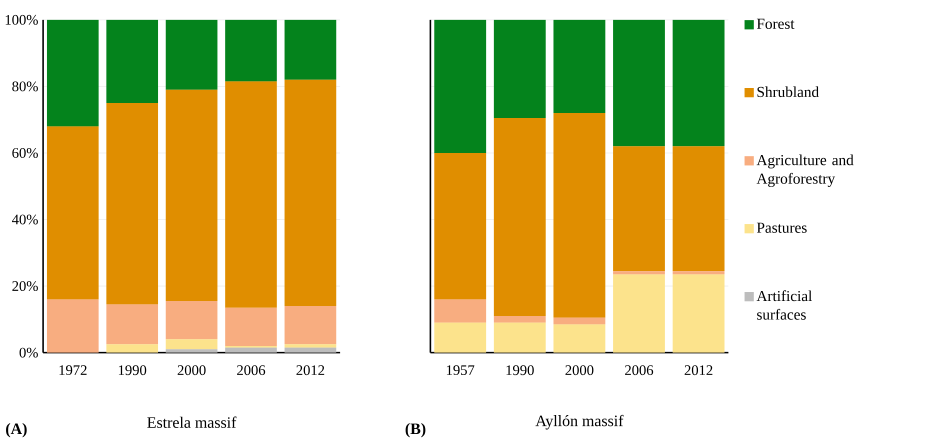 The width and height of the screenshot is (937, 445). Describe the element at coordinates (25, 286) in the screenshot. I see `y-tick-label: 20%` at that location.